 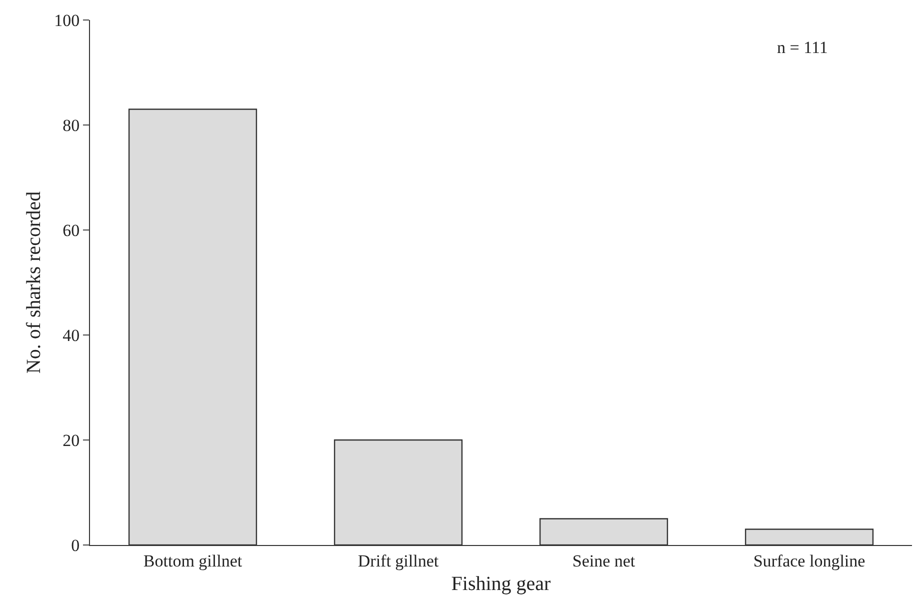 I want to click on y-tick-label: 100, so click(x=67, y=20).